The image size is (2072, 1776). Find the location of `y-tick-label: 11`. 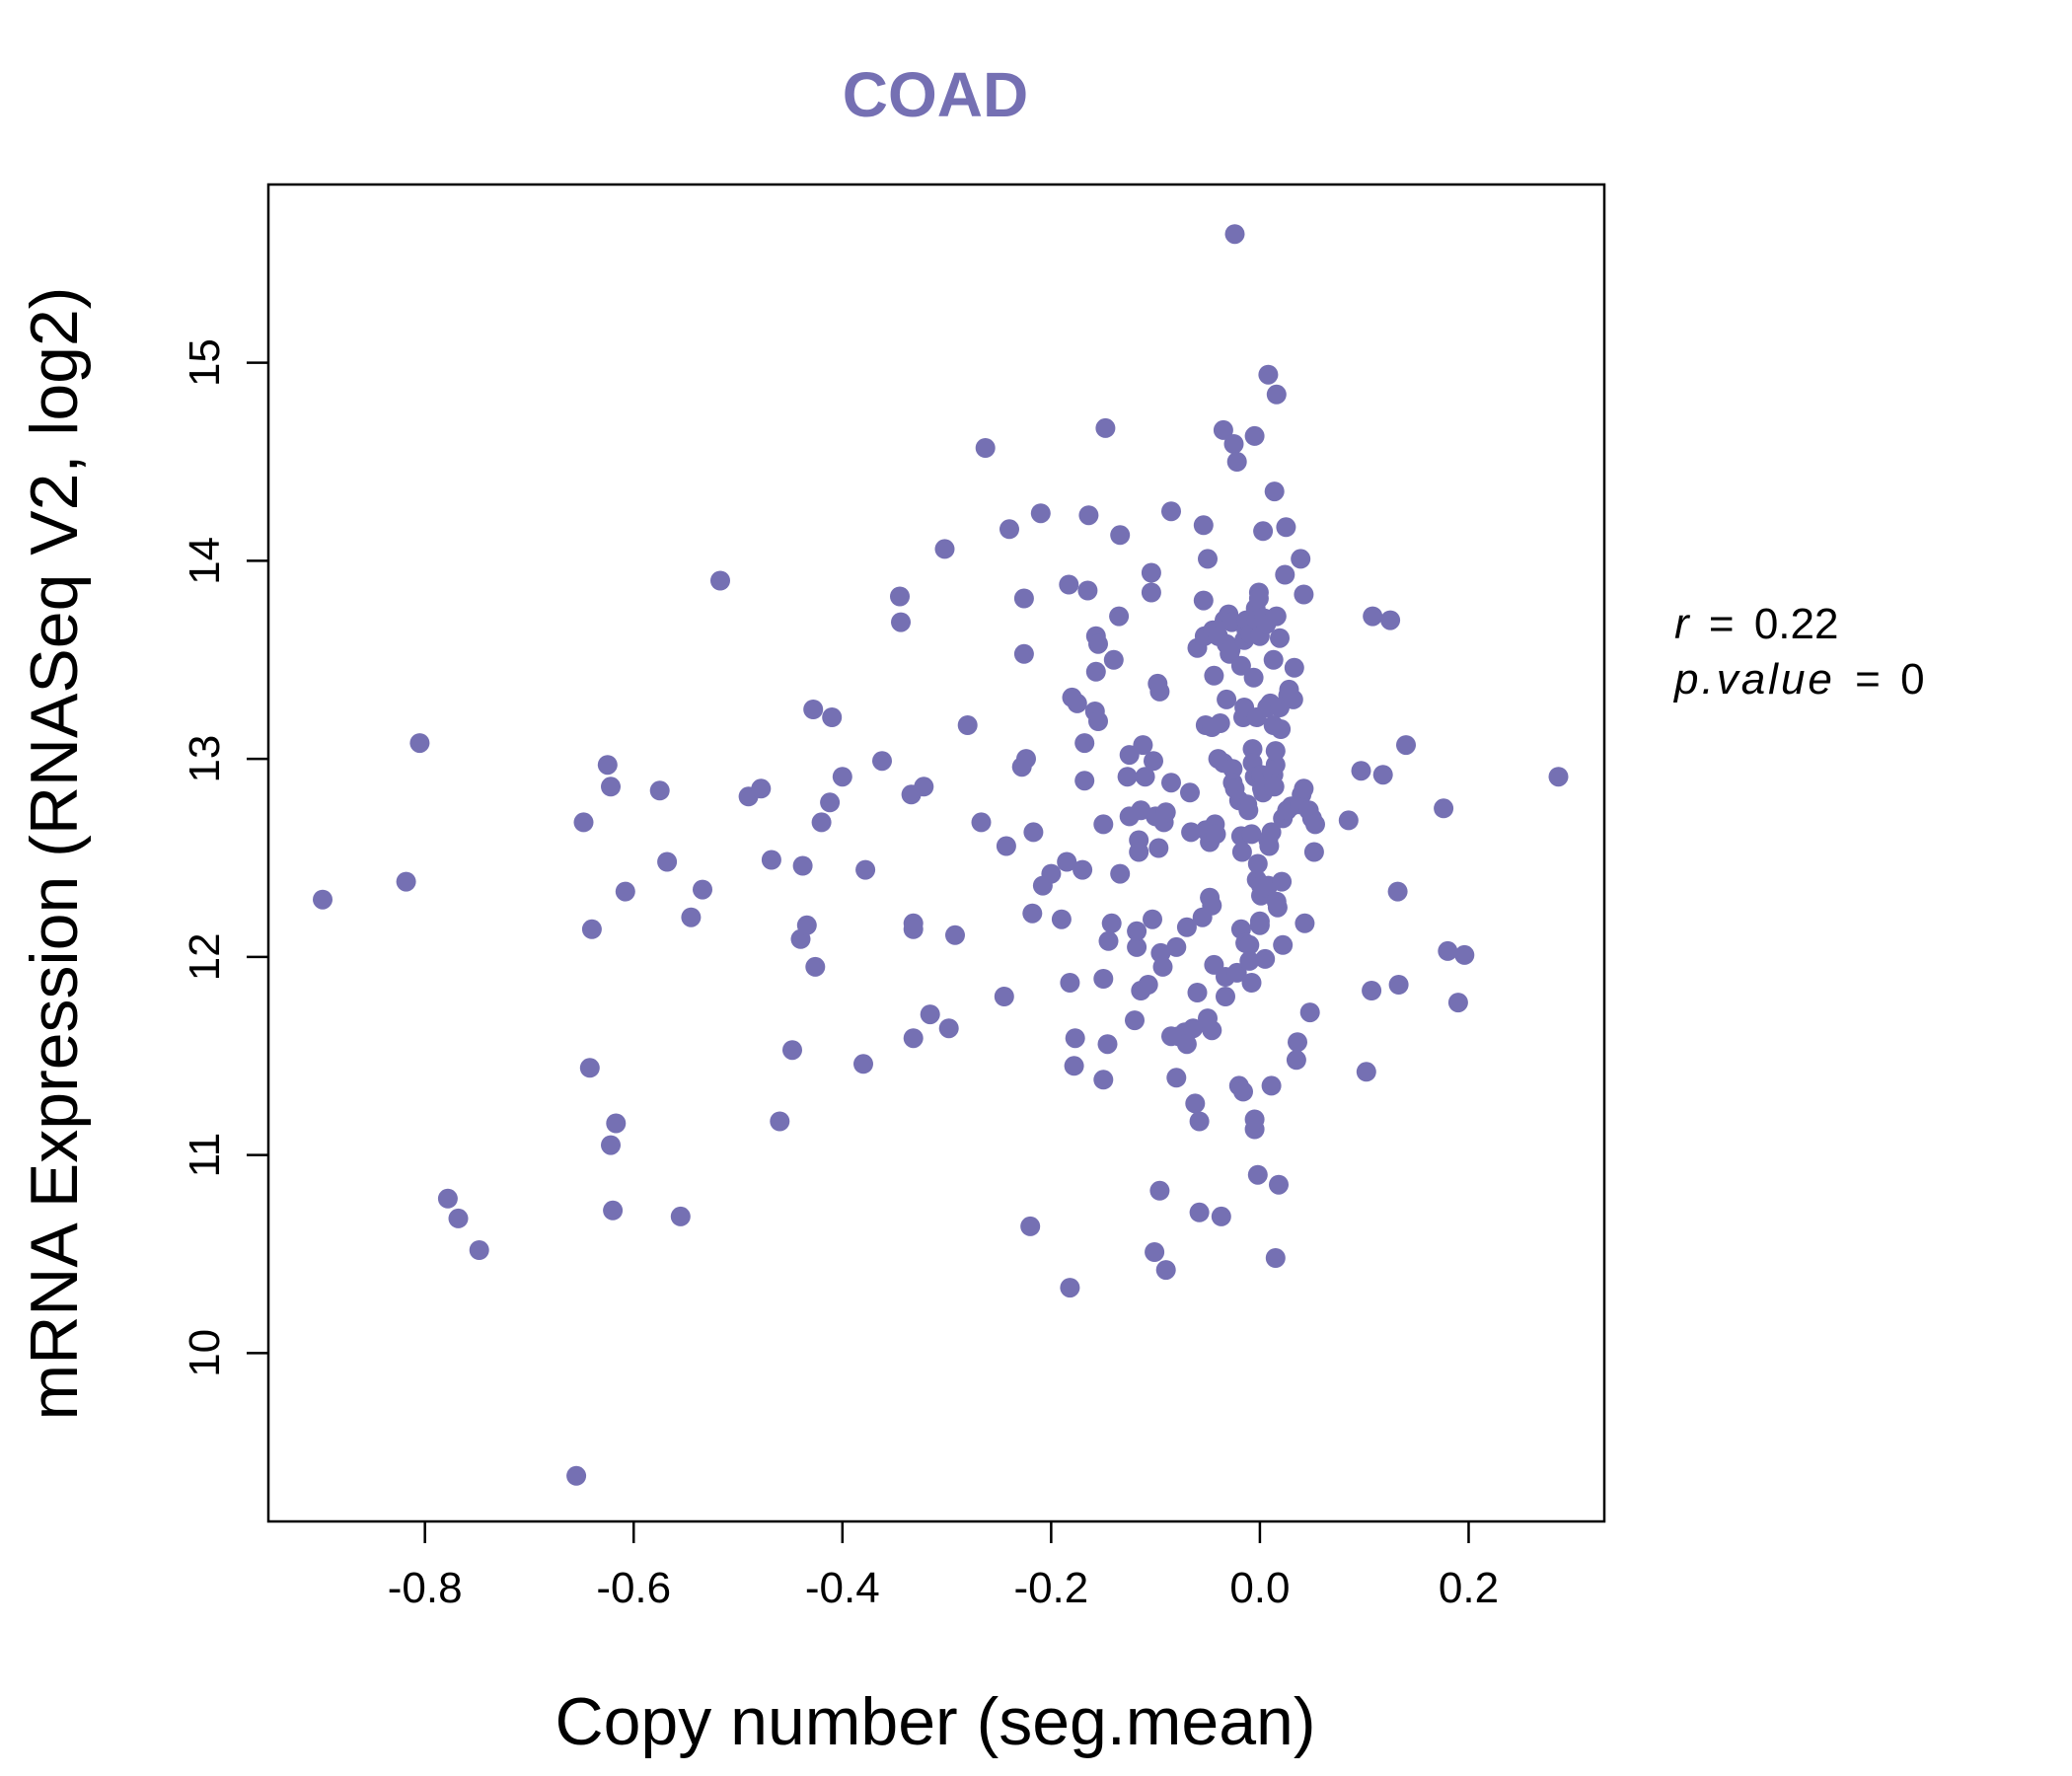

y-tick-label: 11 is located at coordinates (205, 1156).